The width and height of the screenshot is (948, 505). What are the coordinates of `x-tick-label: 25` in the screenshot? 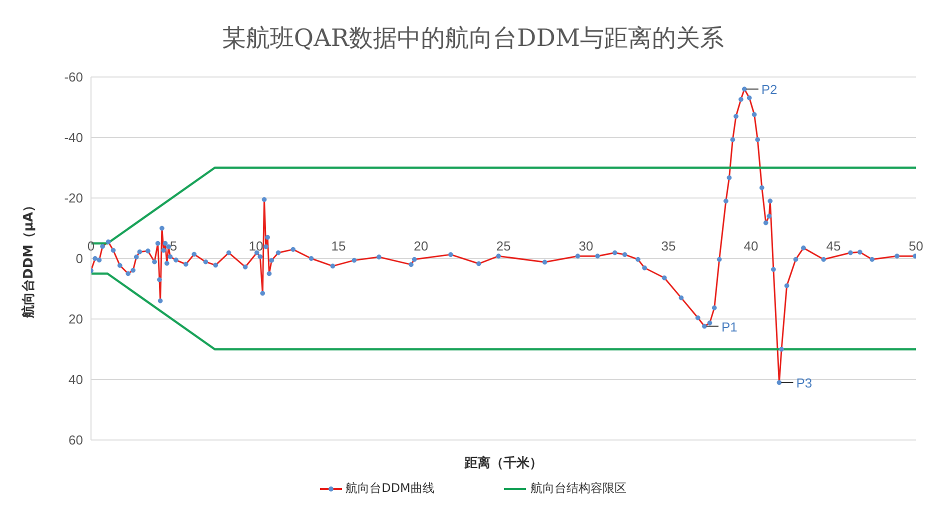 It's located at (503, 246).